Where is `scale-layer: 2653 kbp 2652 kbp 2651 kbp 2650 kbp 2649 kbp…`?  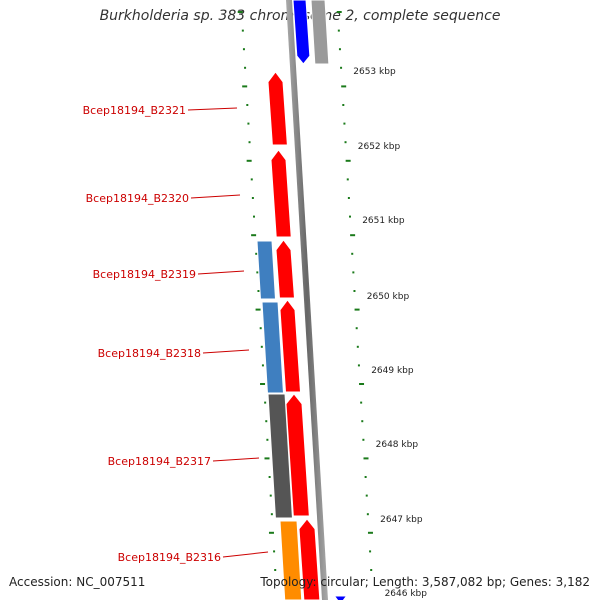
scale-layer: 2653 kbp 2652 kbp 2651 kbp 2650 kbp 2649 kbp… is located at coordinates (390, 333).